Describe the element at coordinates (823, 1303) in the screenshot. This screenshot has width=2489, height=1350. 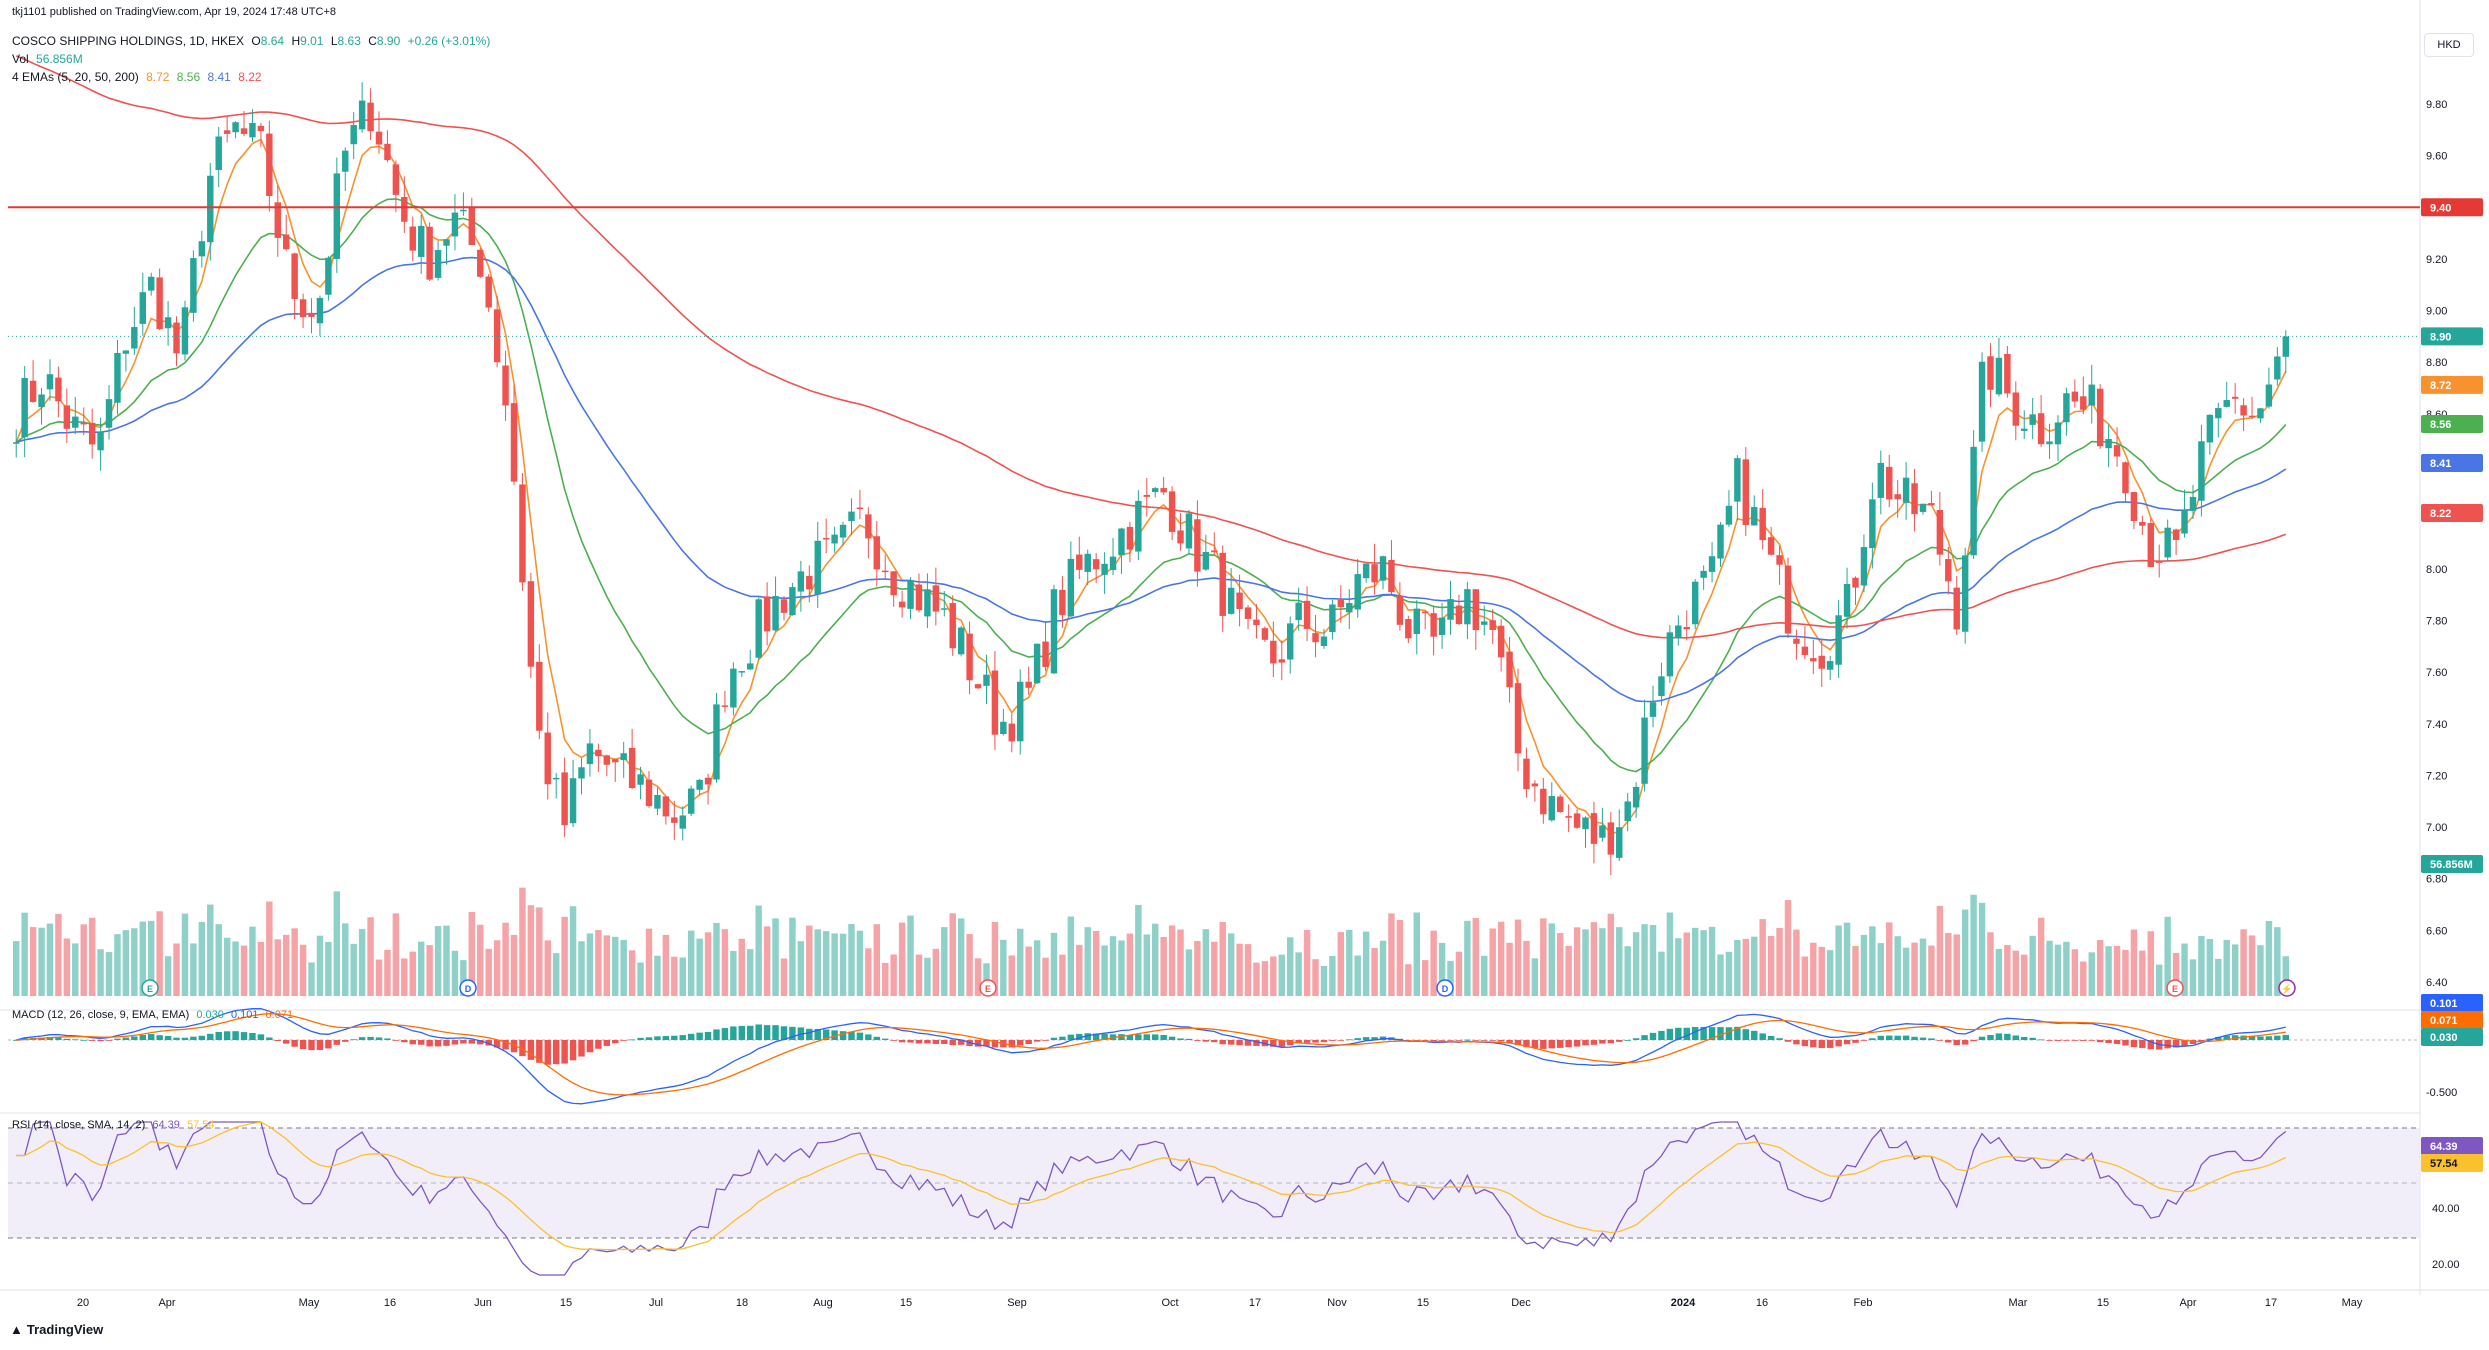
I see `time-tick-label: Aug` at that location.